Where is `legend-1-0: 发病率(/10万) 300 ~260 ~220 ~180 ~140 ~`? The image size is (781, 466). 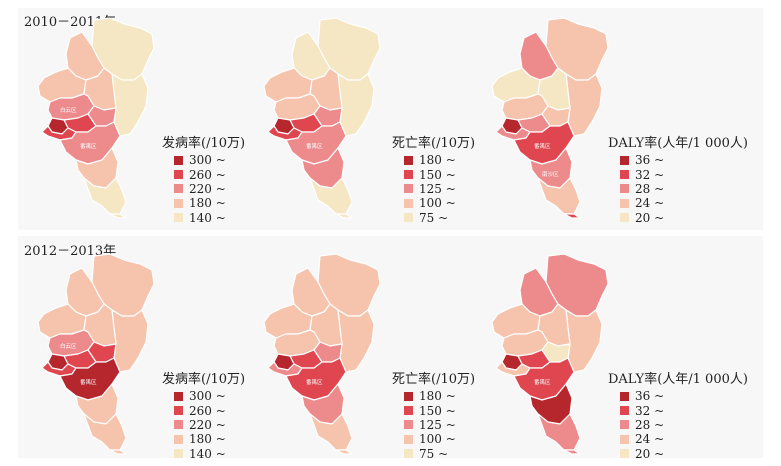 legend-1-0: 发病率(/10万) 300 ~260 ~220 ~180 ~140 ~ is located at coordinates (203, 414).